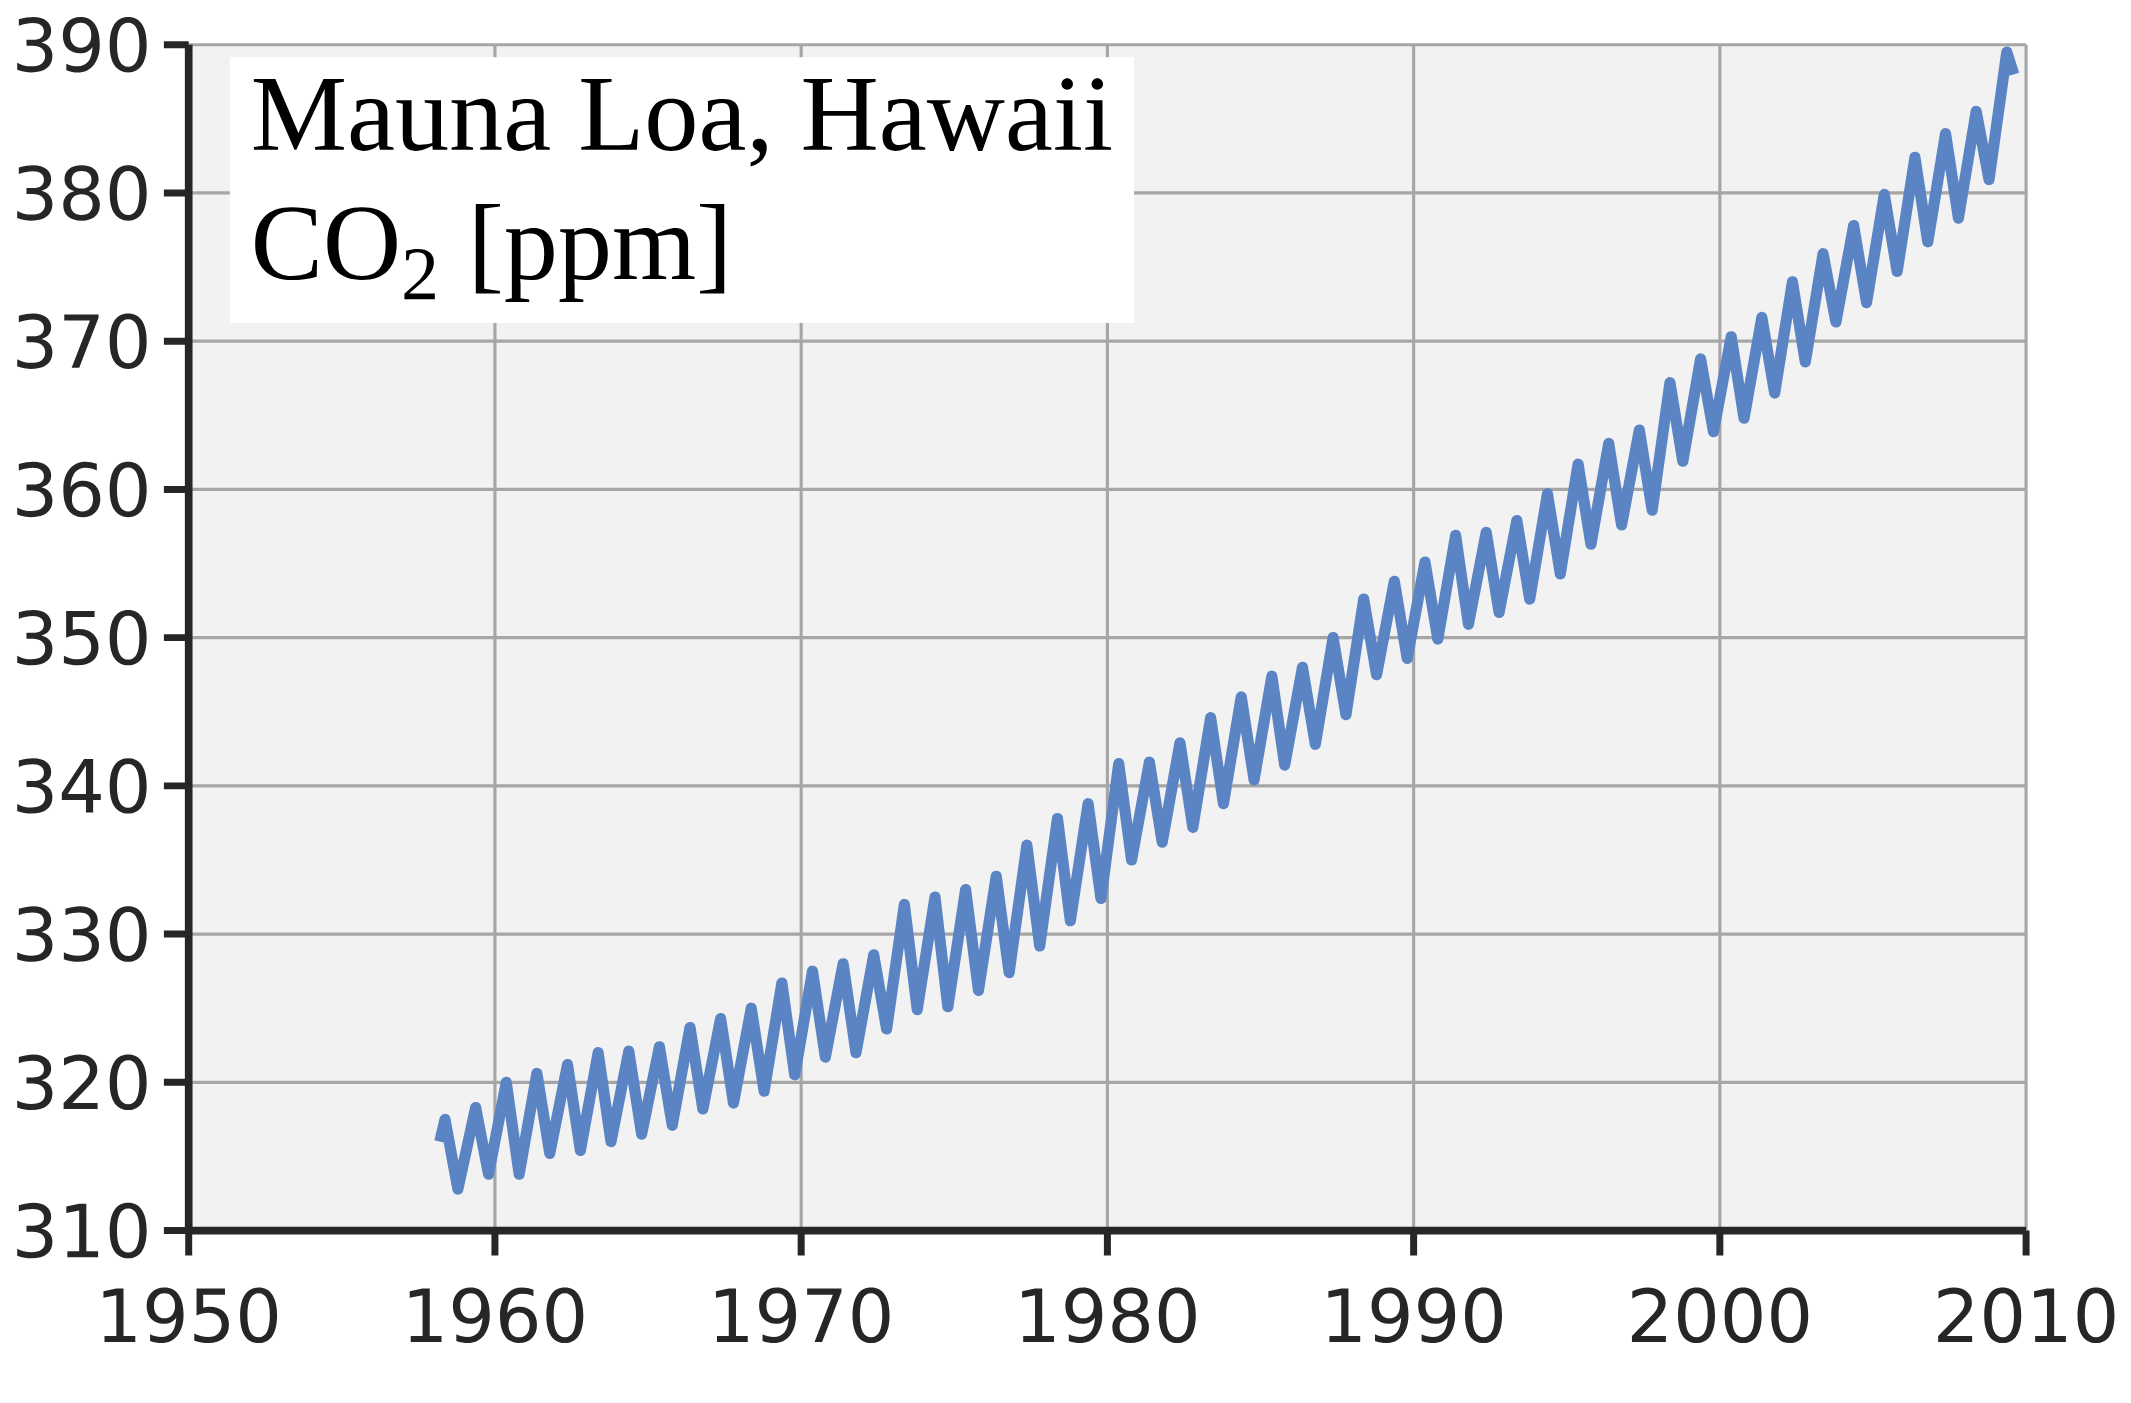 The image size is (2131, 1403). Describe the element at coordinates (2026, 1315) in the screenshot. I see `x-tick-label: 2010` at that location.